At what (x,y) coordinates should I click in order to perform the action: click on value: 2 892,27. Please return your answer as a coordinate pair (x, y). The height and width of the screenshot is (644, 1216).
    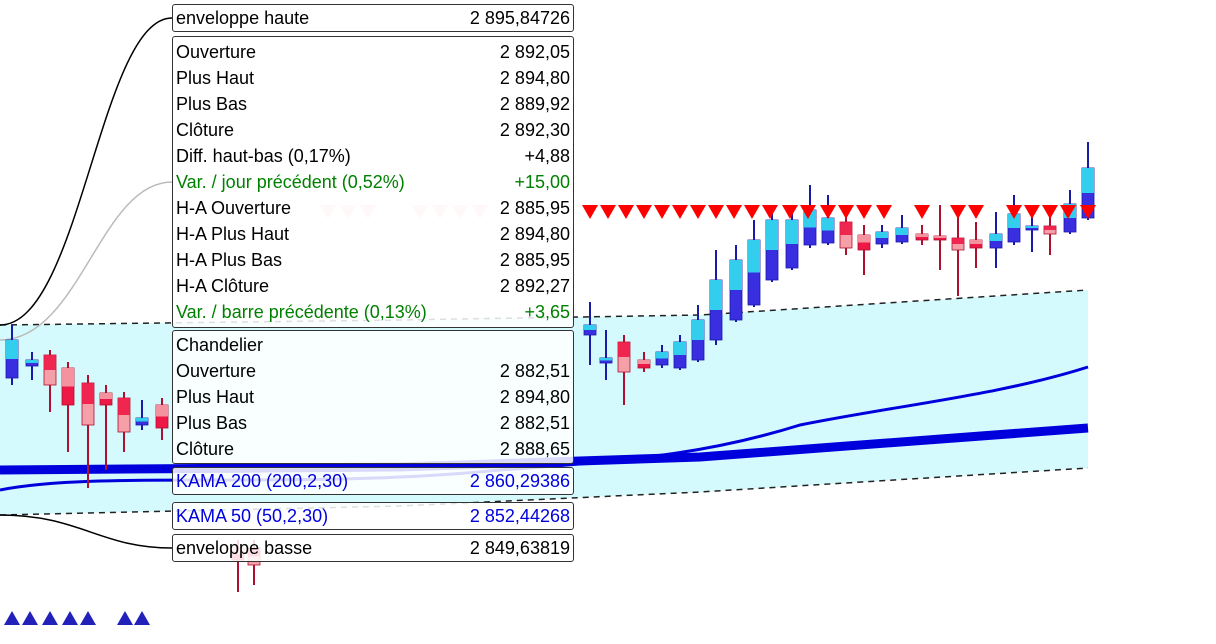
    Looking at the image, I should click on (534, 286).